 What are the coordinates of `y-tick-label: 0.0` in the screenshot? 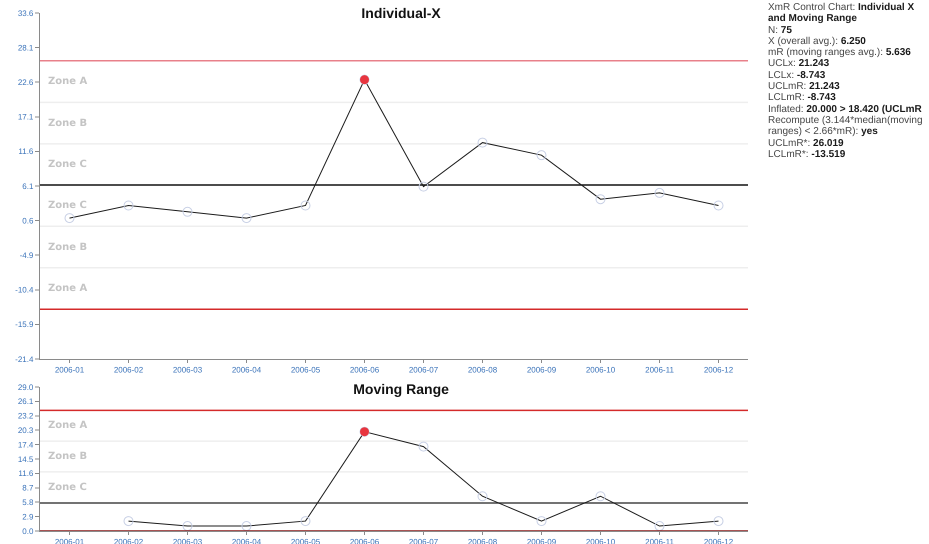 It's located at (28, 531).